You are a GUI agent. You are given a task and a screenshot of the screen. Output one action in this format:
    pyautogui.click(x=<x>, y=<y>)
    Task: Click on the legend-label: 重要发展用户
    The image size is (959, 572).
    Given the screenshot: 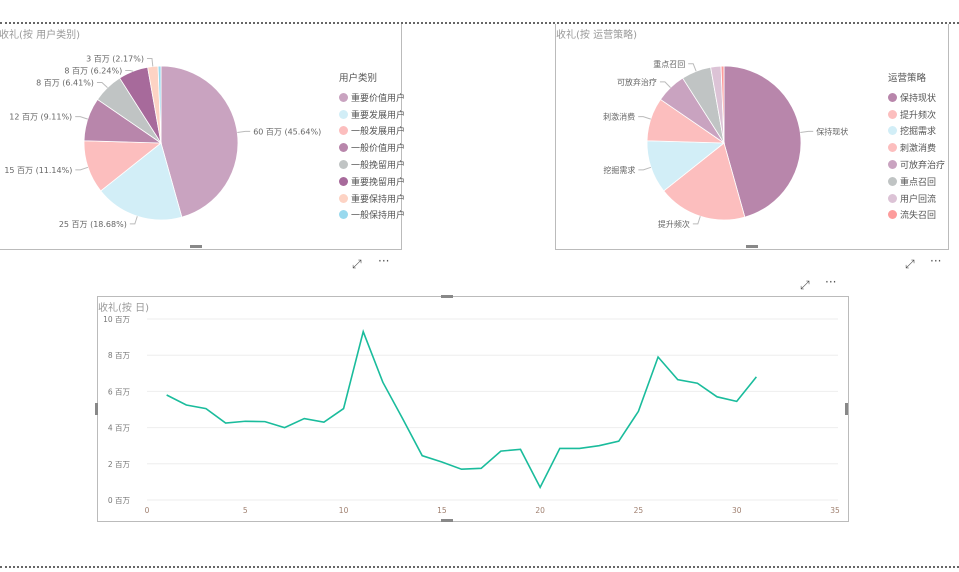 What is the action you would take?
    pyautogui.click(x=378, y=115)
    